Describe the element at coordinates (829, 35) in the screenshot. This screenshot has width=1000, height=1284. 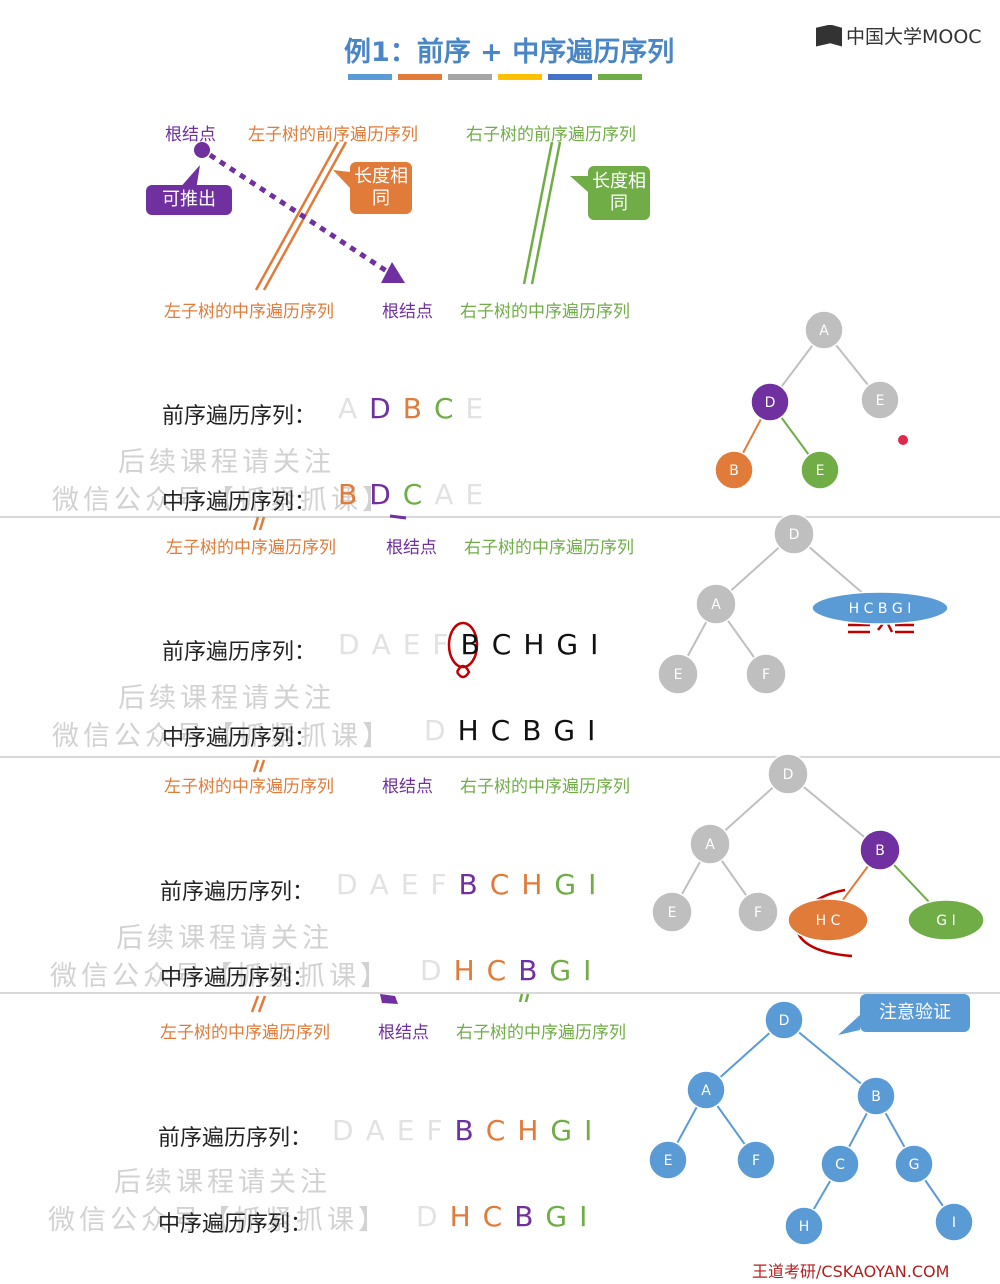
I see `mooc-logo-icon` at that location.